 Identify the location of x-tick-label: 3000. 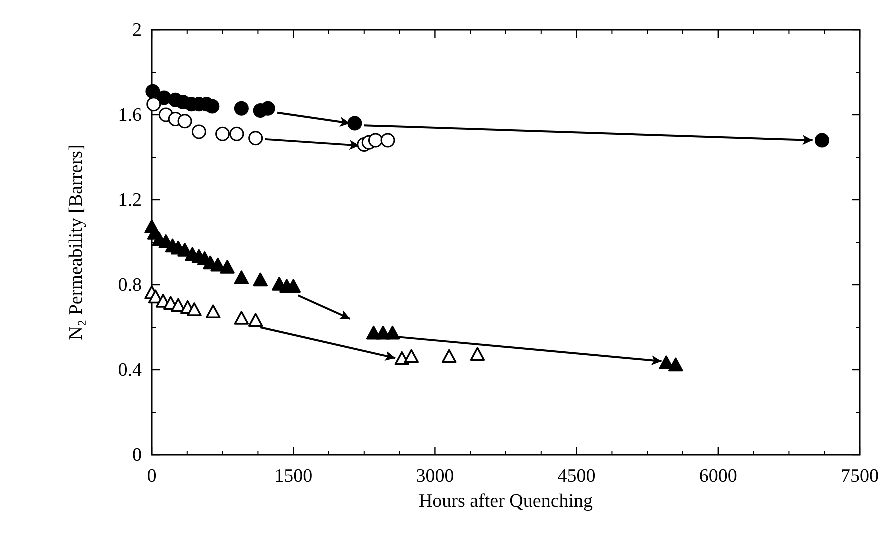
(435, 476).